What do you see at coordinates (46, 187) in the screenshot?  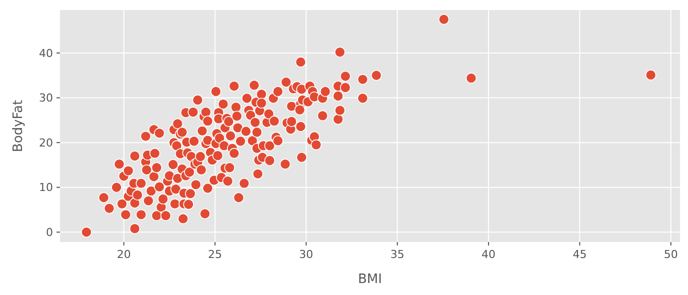 I see `y-tick-label: 10` at bounding box center [46, 187].